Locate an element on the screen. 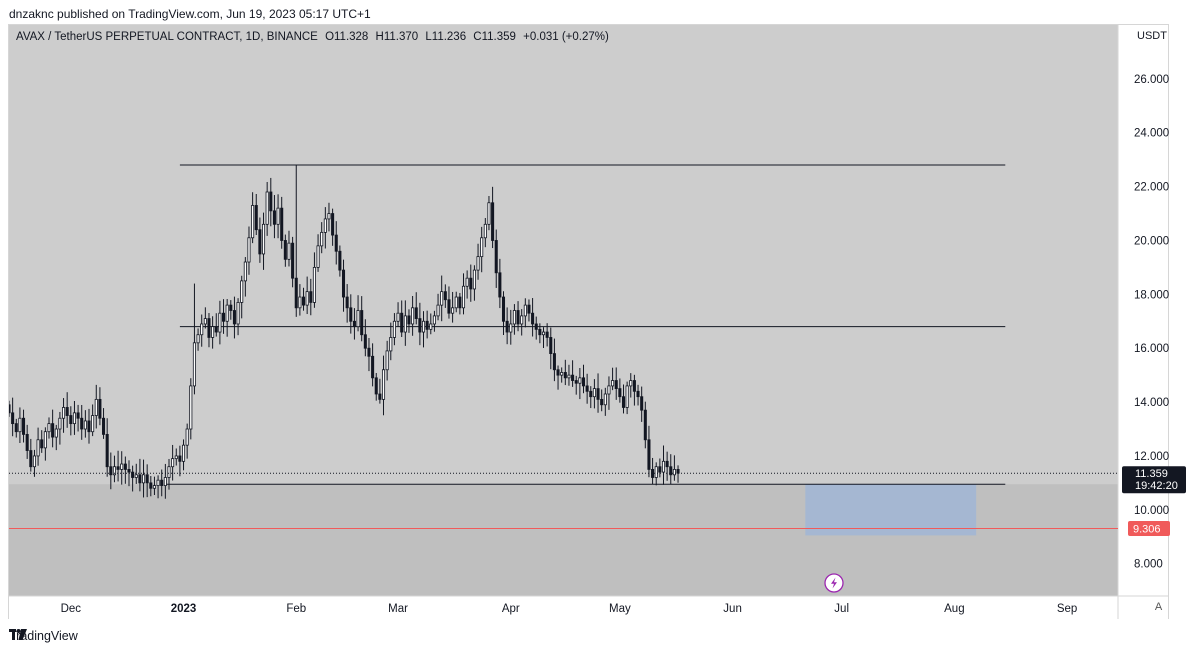 The width and height of the screenshot is (1200, 652). footer-brand-label: TradingView is located at coordinates (43, 636).